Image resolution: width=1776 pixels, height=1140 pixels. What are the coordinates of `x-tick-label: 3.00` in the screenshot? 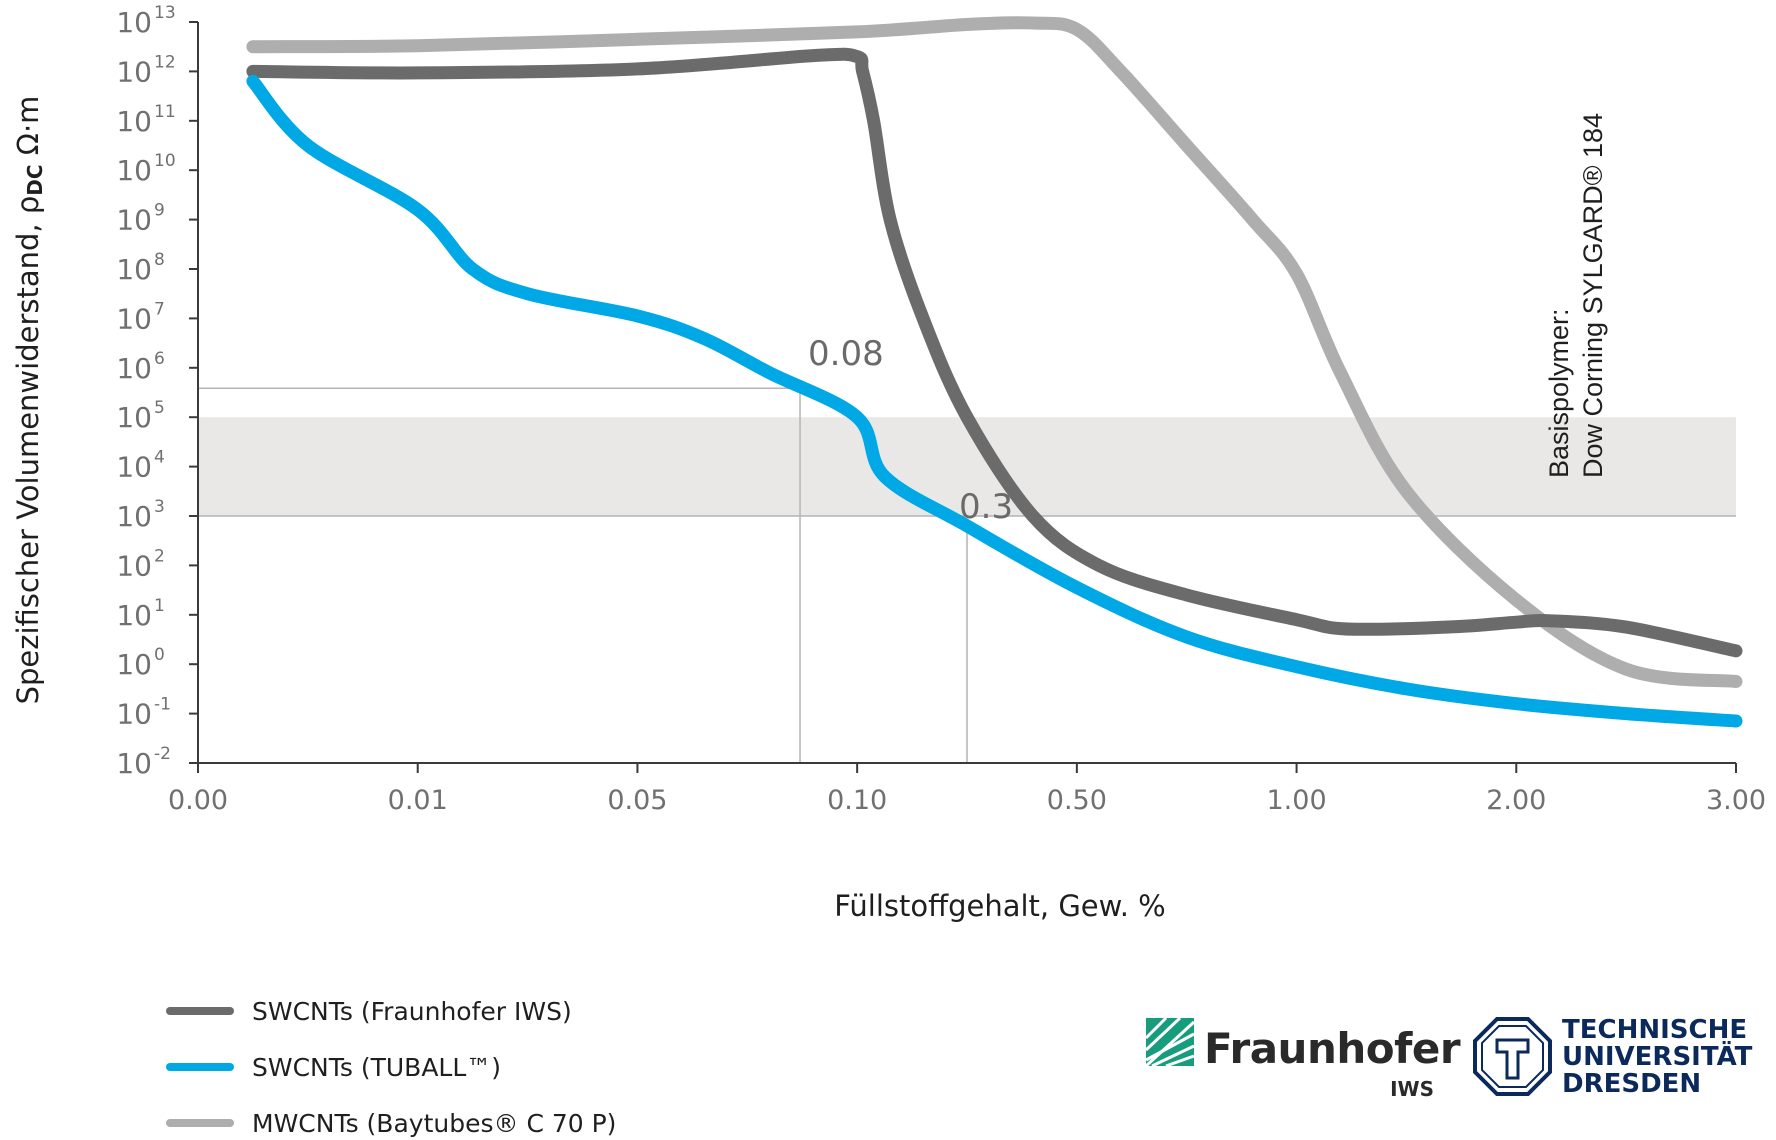 It's located at (1736, 800).